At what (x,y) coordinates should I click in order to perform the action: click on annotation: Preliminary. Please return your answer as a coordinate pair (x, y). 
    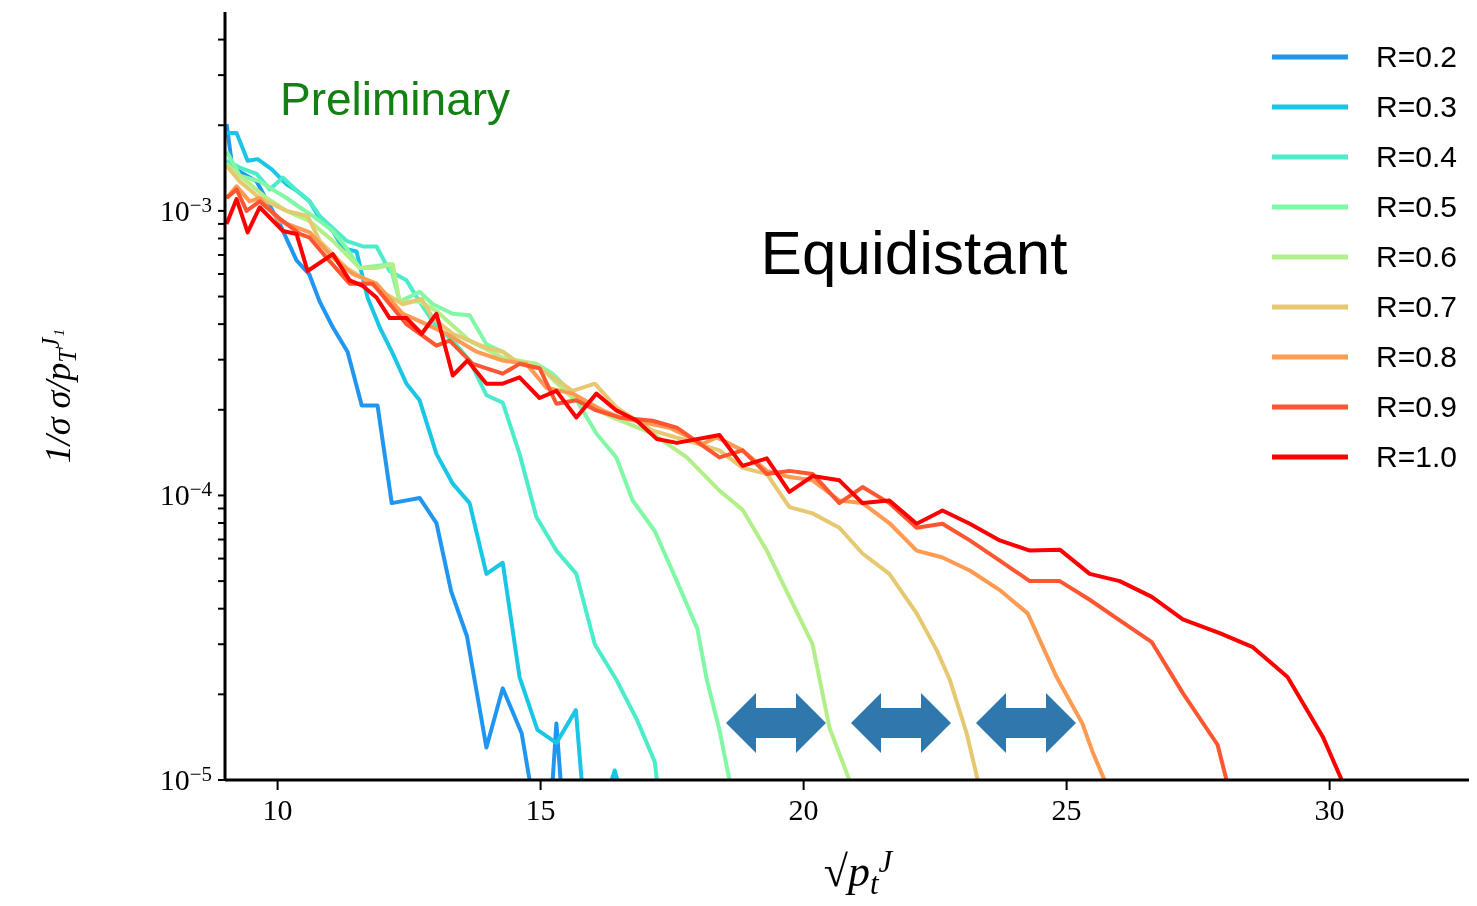
    Looking at the image, I should click on (395, 99).